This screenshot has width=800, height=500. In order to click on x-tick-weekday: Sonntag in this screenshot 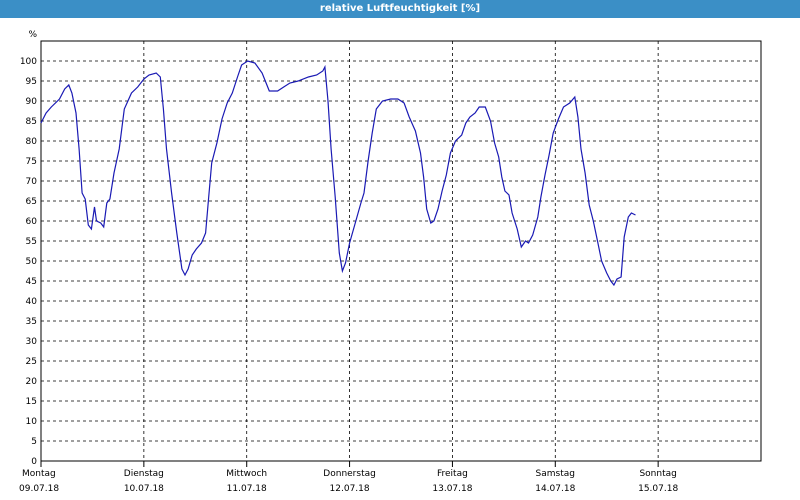, I will do `click(657, 474)`.